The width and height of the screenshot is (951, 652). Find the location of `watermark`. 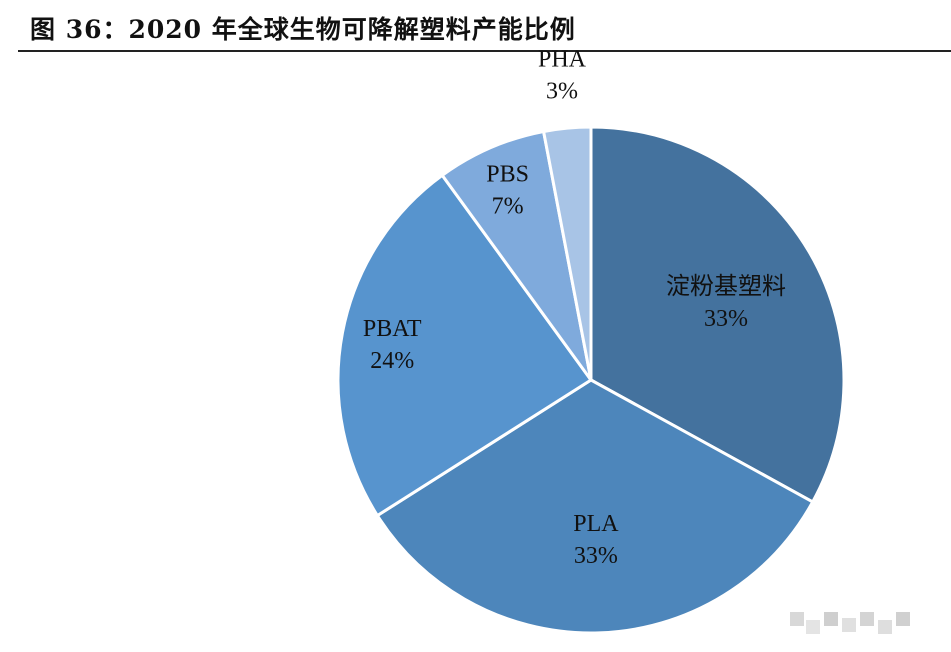

watermark is located at coordinates (855, 625).